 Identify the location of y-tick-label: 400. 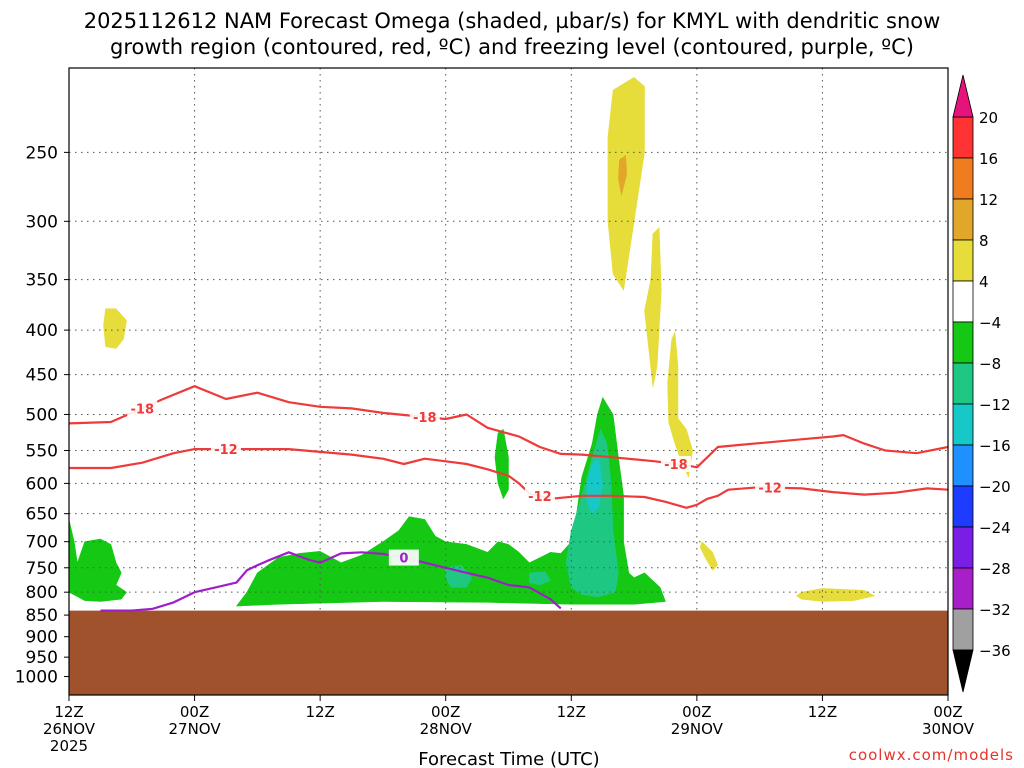
(42, 331).